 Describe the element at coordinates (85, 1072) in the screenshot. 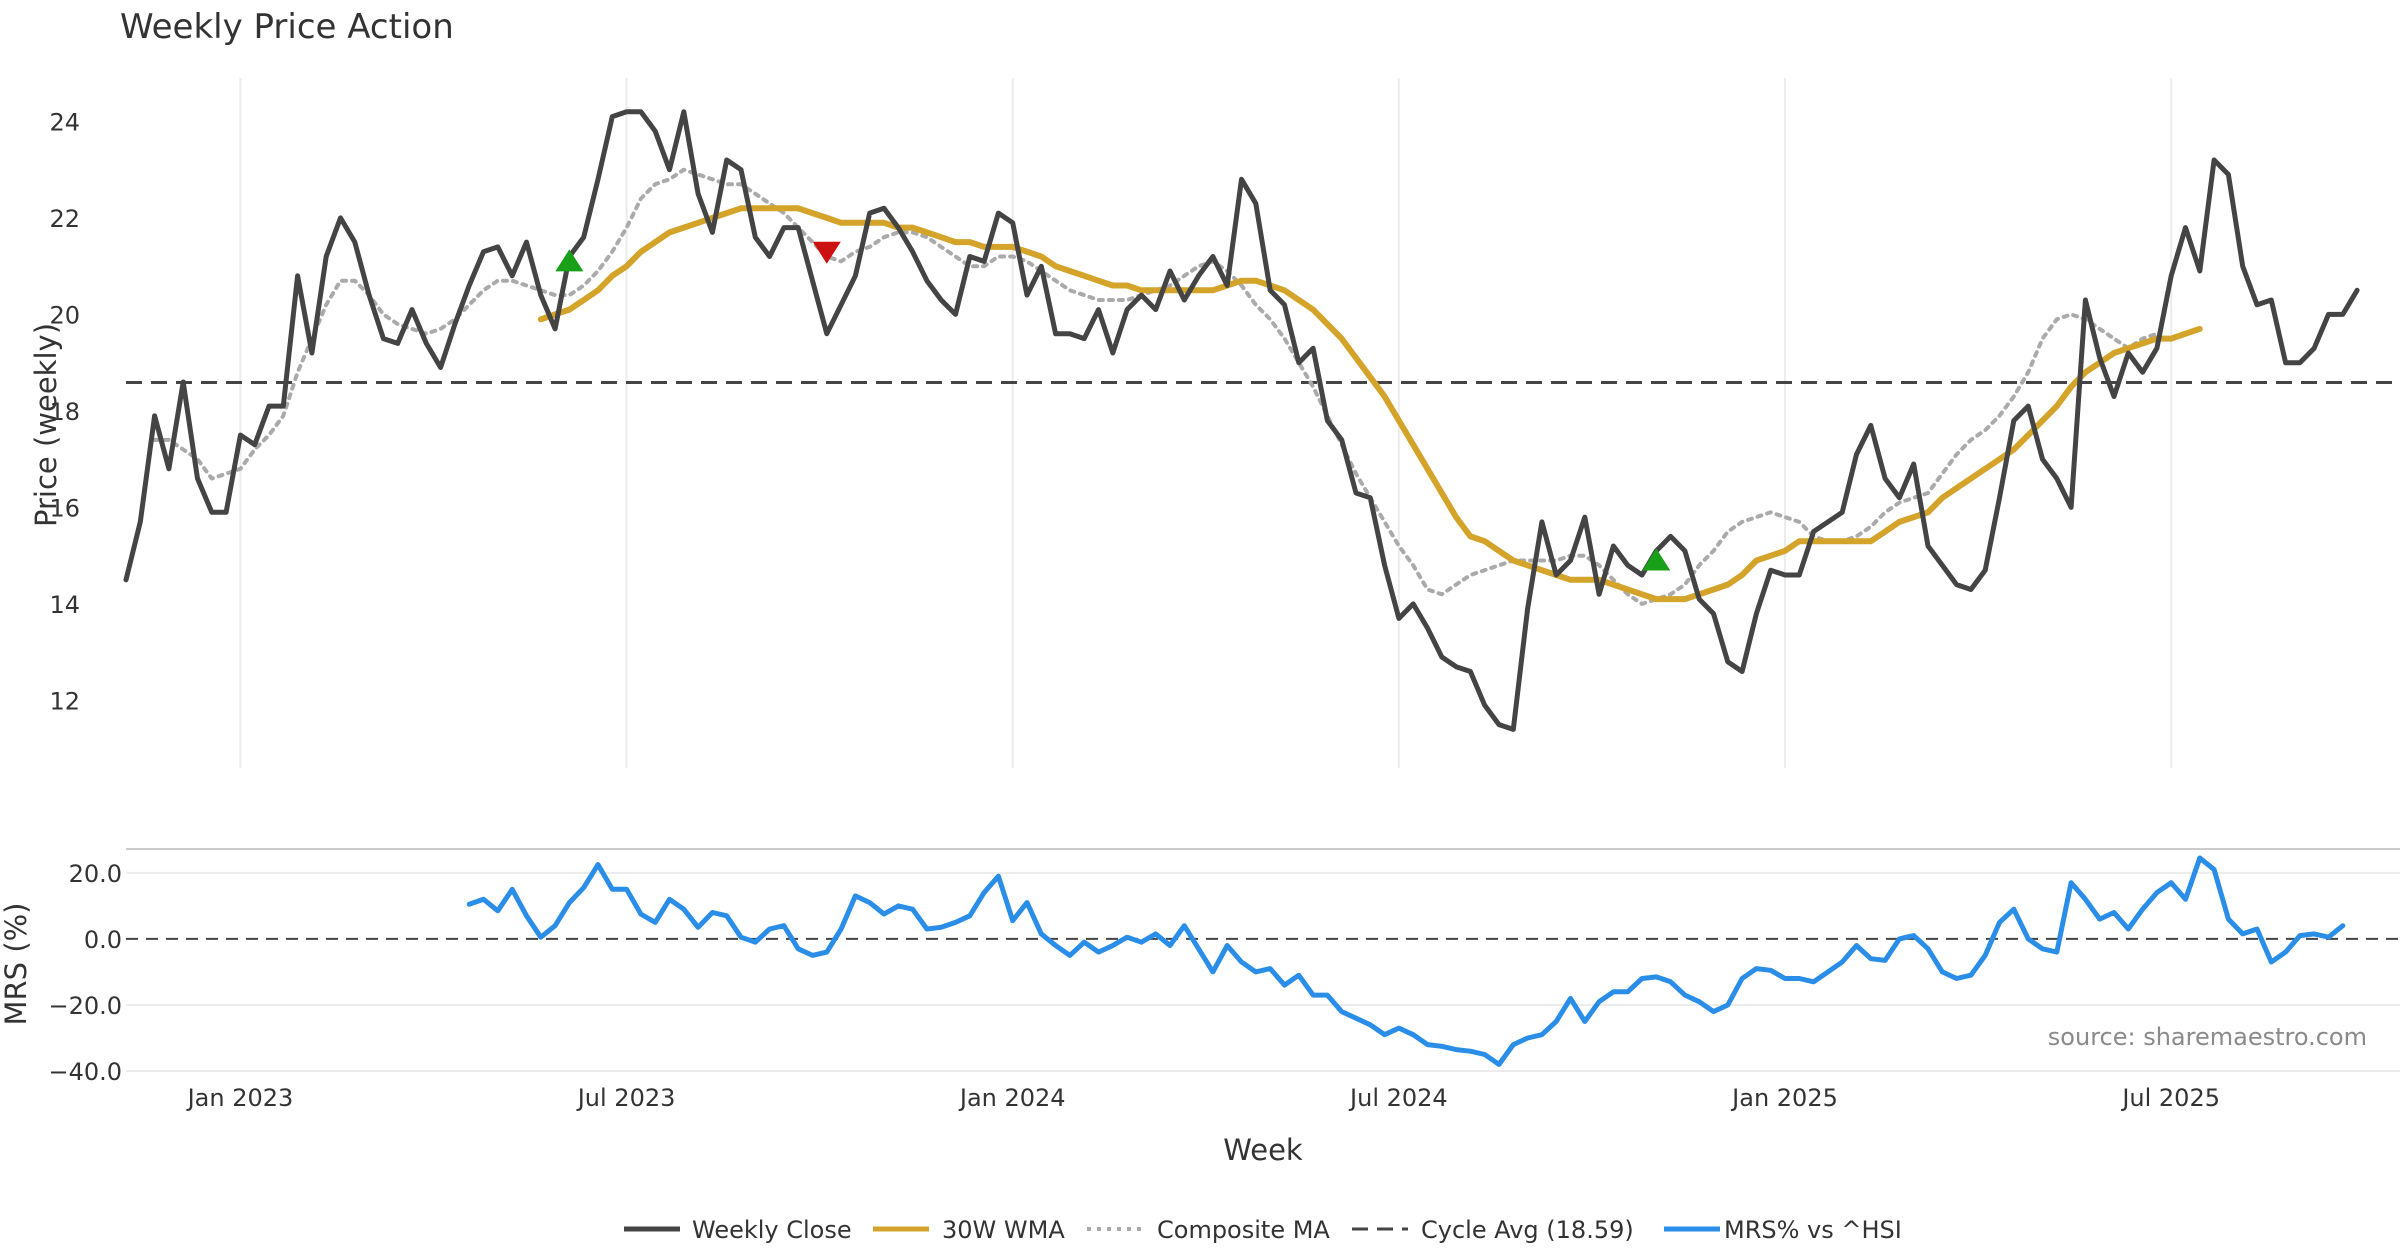

I see `mrs-y-tick-label: −40.0` at that location.